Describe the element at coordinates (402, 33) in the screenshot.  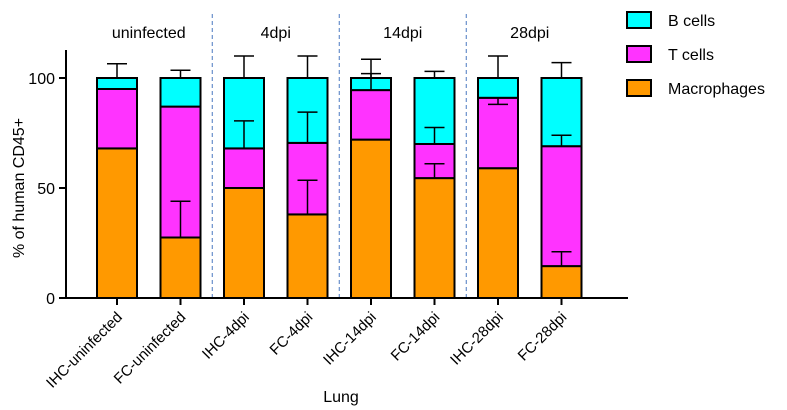
I see `group-label: 14dpi` at that location.